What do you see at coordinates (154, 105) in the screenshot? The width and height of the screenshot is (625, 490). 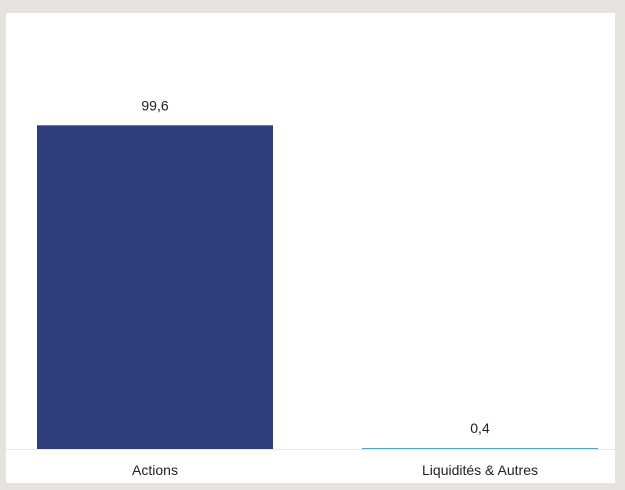 I see `value-label-1: 99,6` at bounding box center [154, 105].